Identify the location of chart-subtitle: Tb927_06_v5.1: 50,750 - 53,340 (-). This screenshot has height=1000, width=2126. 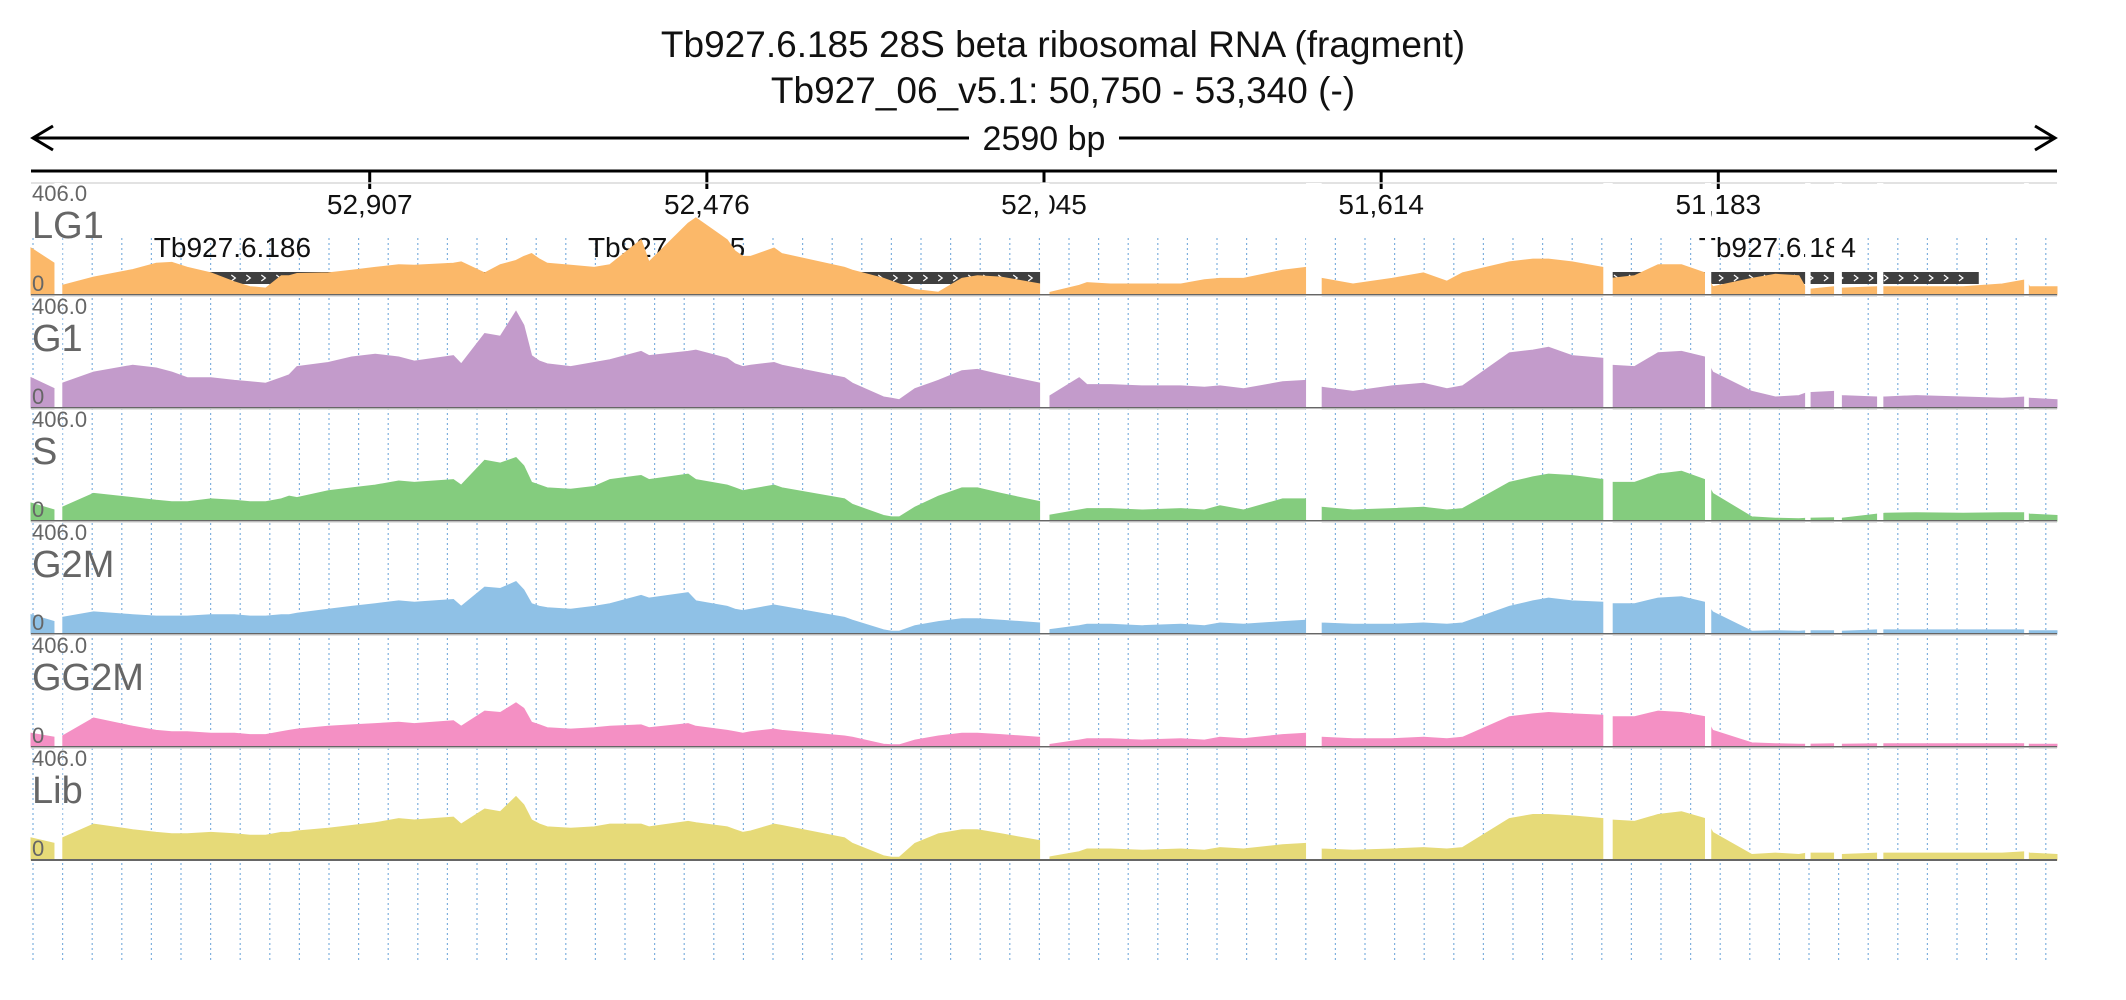
(1063, 90).